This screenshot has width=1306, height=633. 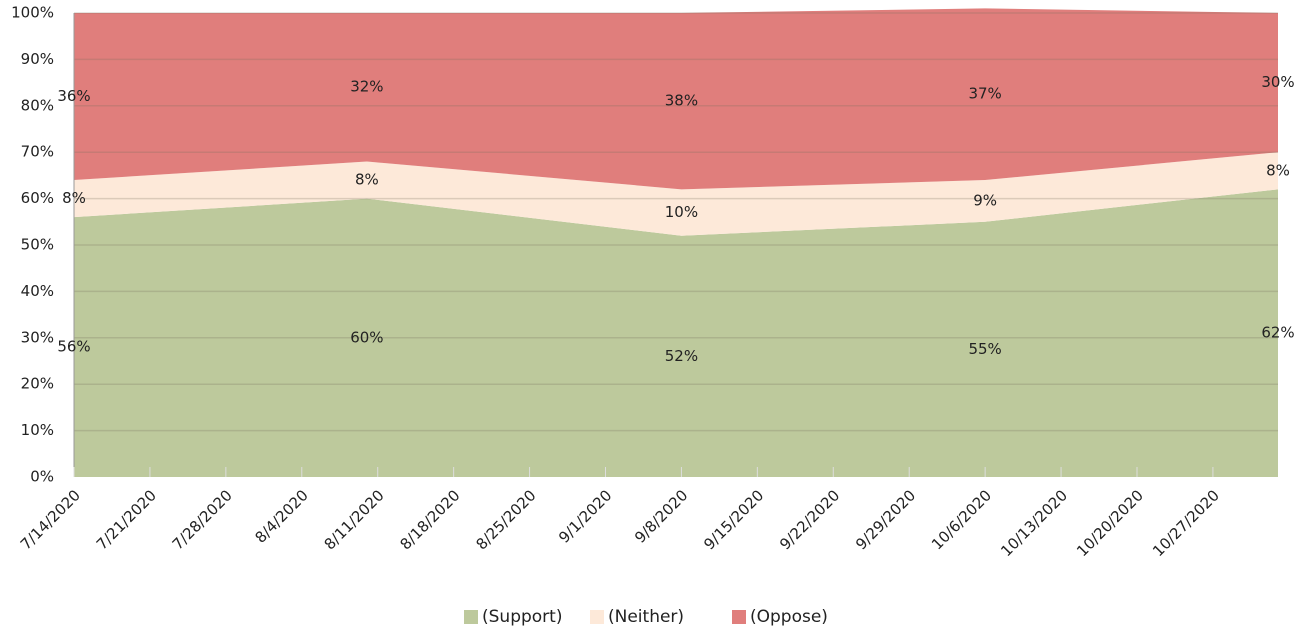 What do you see at coordinates (430, 519) in the screenshot?
I see `x-tick-label: 8/18/2020` at bounding box center [430, 519].